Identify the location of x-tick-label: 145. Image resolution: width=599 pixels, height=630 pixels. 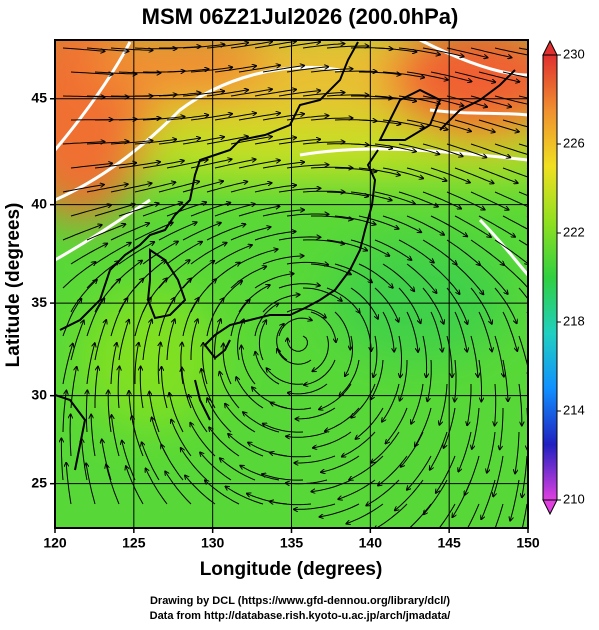
(449, 543).